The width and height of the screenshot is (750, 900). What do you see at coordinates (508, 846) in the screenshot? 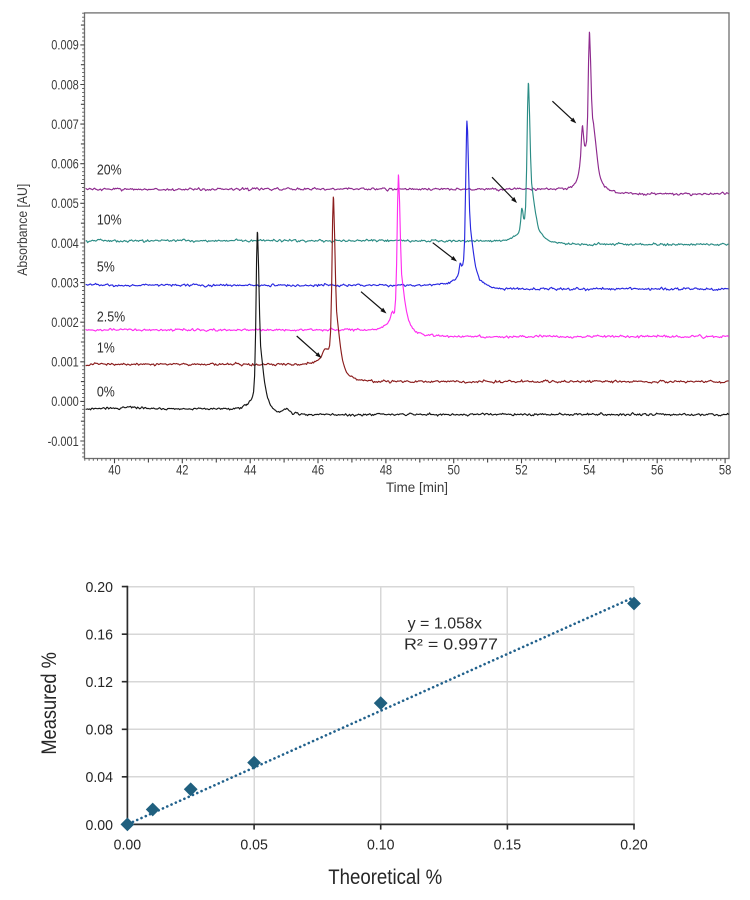
I see `svg-text: 0.15` at bounding box center [508, 846].